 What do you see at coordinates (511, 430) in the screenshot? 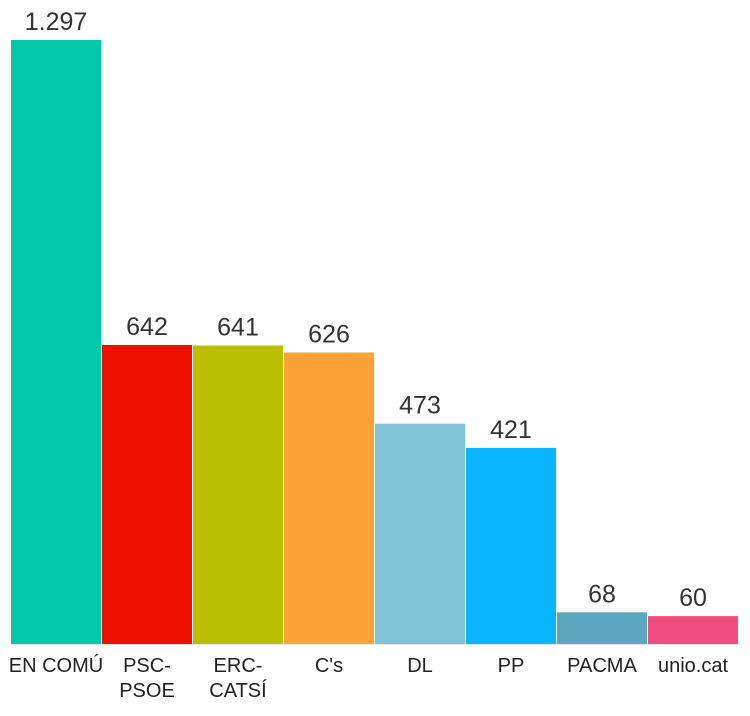
I see `value-label-5: 421` at bounding box center [511, 430].